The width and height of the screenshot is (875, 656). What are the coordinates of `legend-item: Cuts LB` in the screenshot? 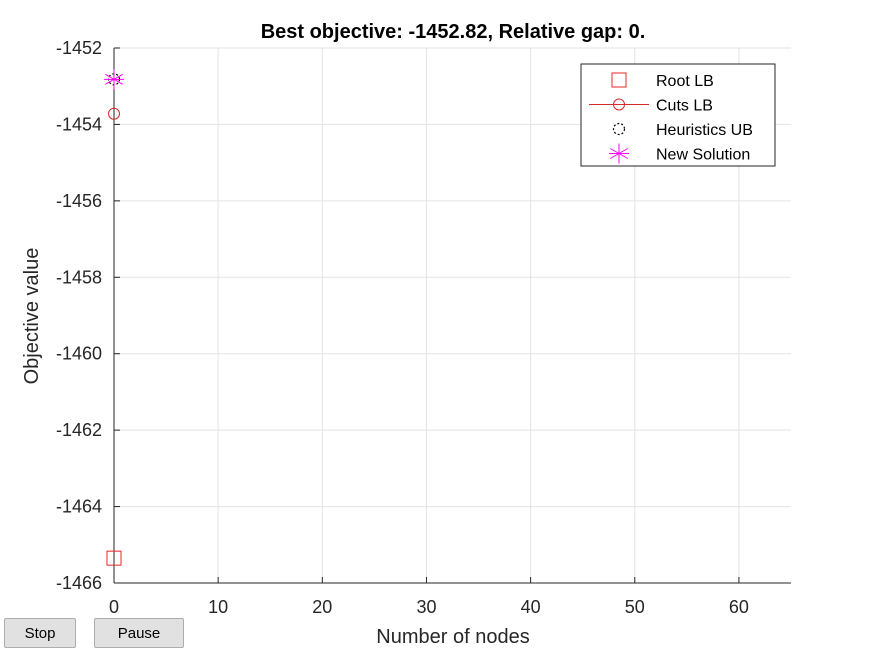 It's located at (651, 106).